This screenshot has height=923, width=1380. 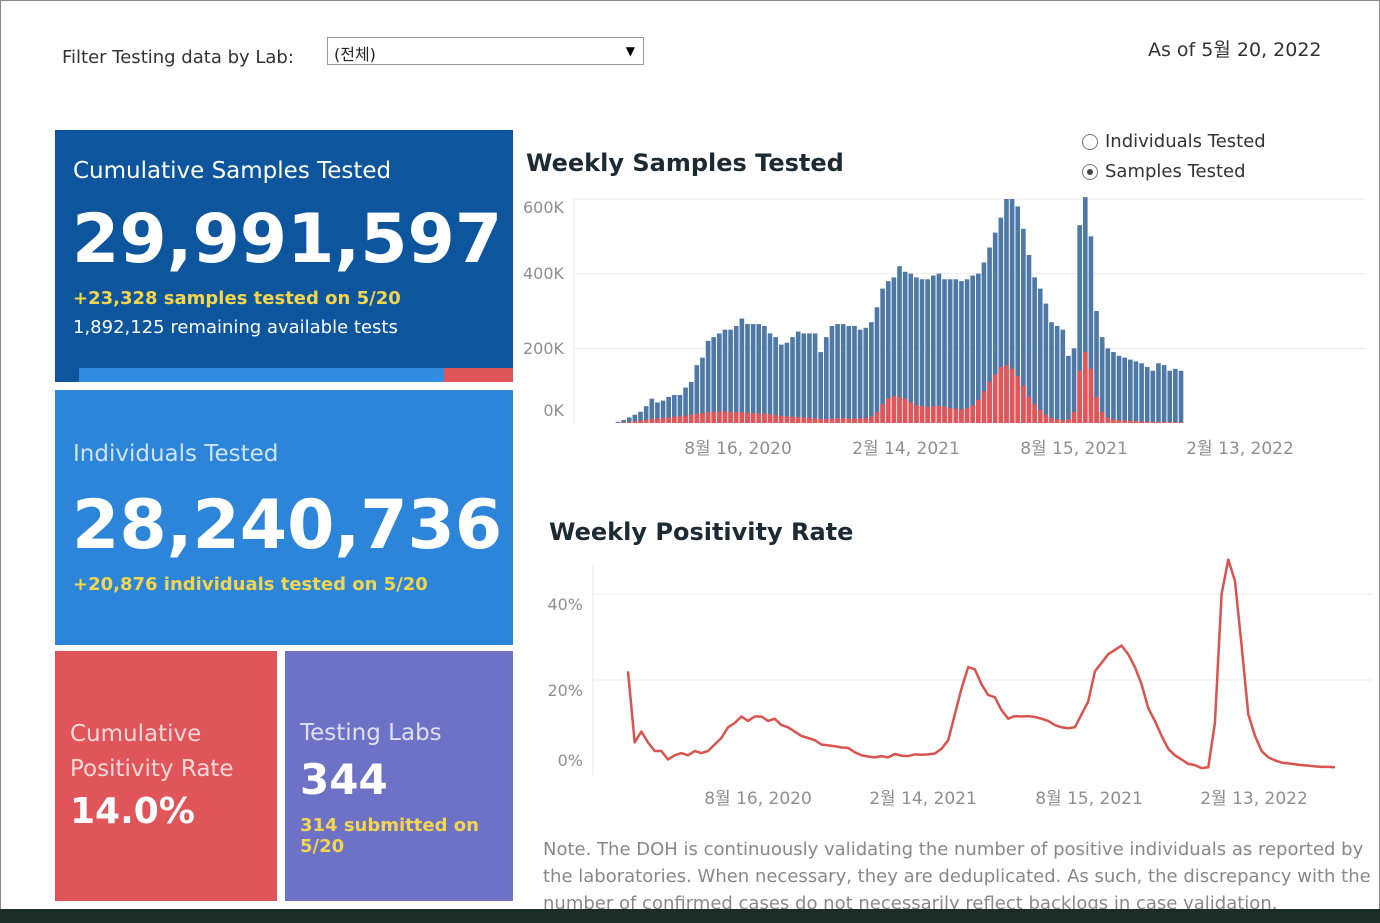 What do you see at coordinates (399, 776) in the screenshot?
I see `testing-labs-tile: Testing Labs 344 314 submitted on 5/20` at bounding box center [399, 776].